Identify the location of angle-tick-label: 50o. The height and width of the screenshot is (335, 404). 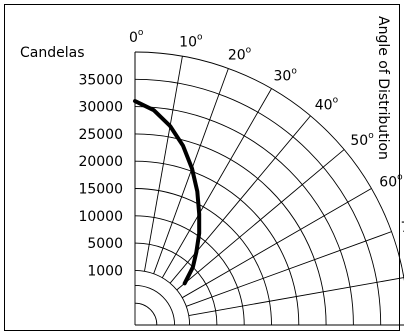
(362, 140).